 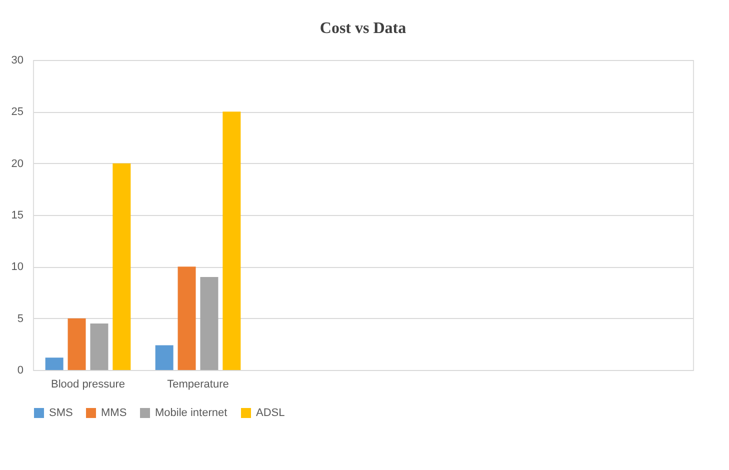 I want to click on x-tick-label: Blood pressure, so click(x=88, y=384).